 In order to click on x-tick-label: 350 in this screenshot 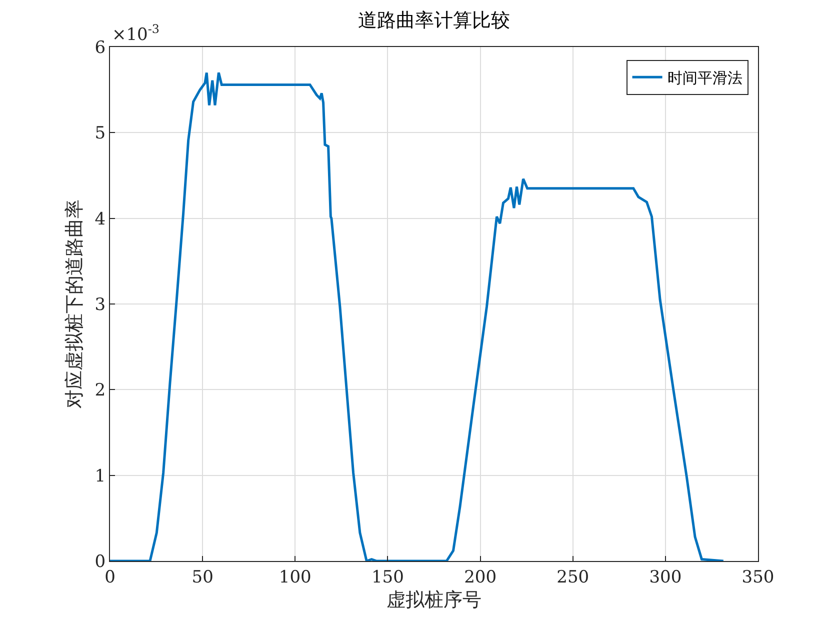, I will do `click(758, 577)`.